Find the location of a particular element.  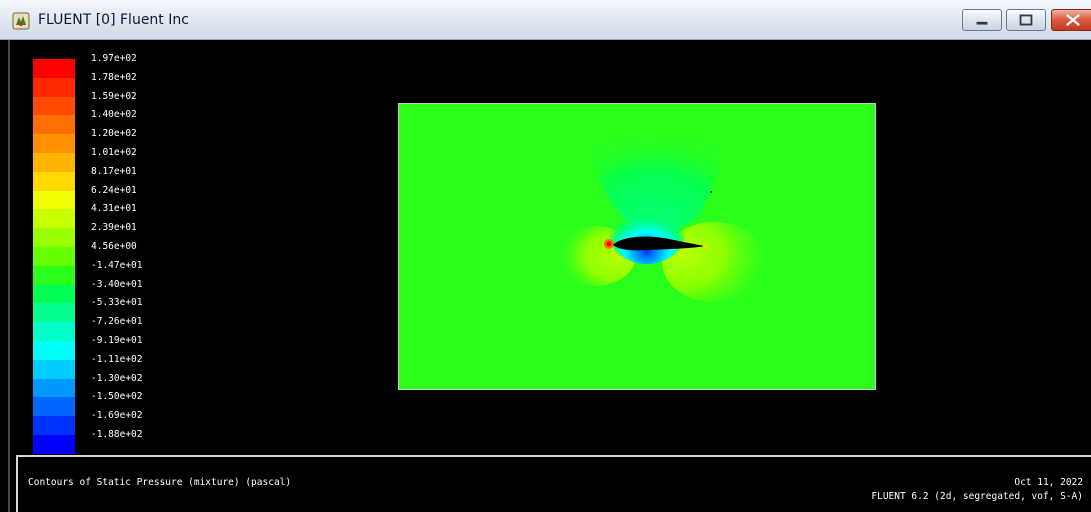

legend-label: -1.69e+02 is located at coordinates (117, 416).